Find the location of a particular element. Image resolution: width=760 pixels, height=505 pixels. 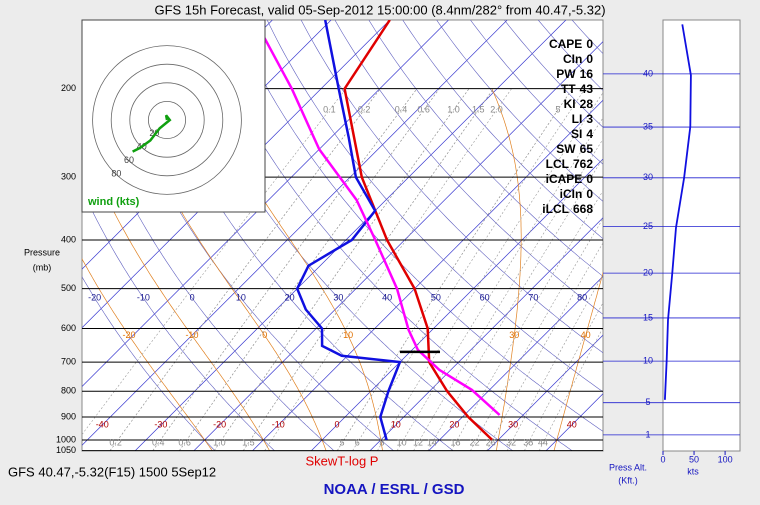

index-label: LCL is located at coordinates (557, 164).